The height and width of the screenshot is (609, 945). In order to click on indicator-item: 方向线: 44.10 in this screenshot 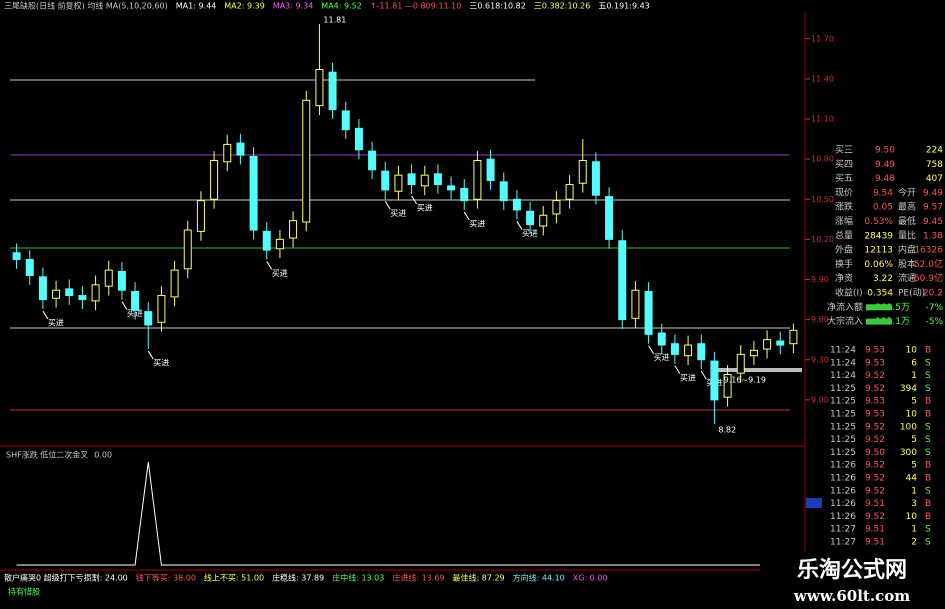, I will do `click(539, 578)`.